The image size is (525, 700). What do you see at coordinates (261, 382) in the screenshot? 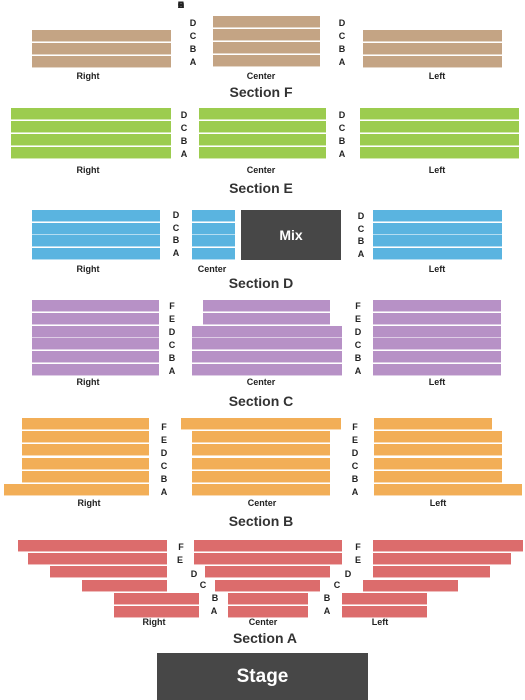
I see `section-c-center-label: Center` at bounding box center [261, 382].